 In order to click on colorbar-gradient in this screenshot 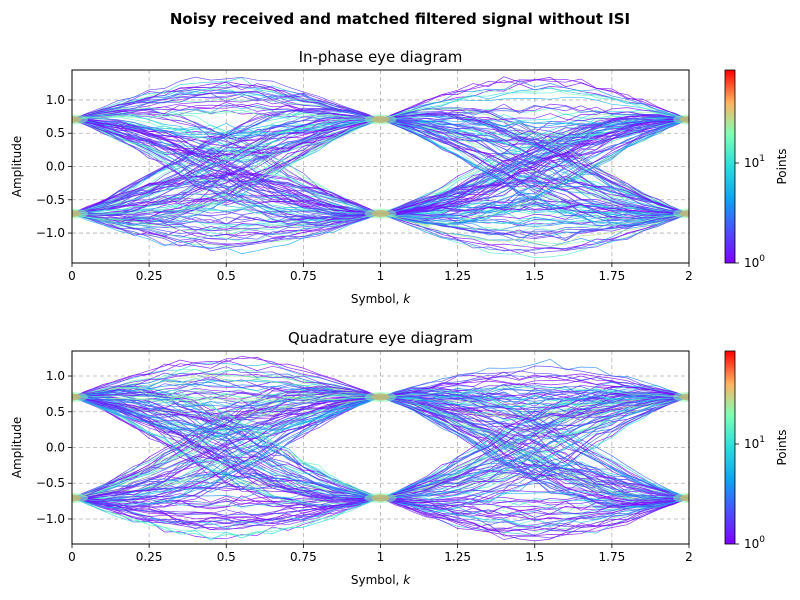, I will do `click(730, 447)`.